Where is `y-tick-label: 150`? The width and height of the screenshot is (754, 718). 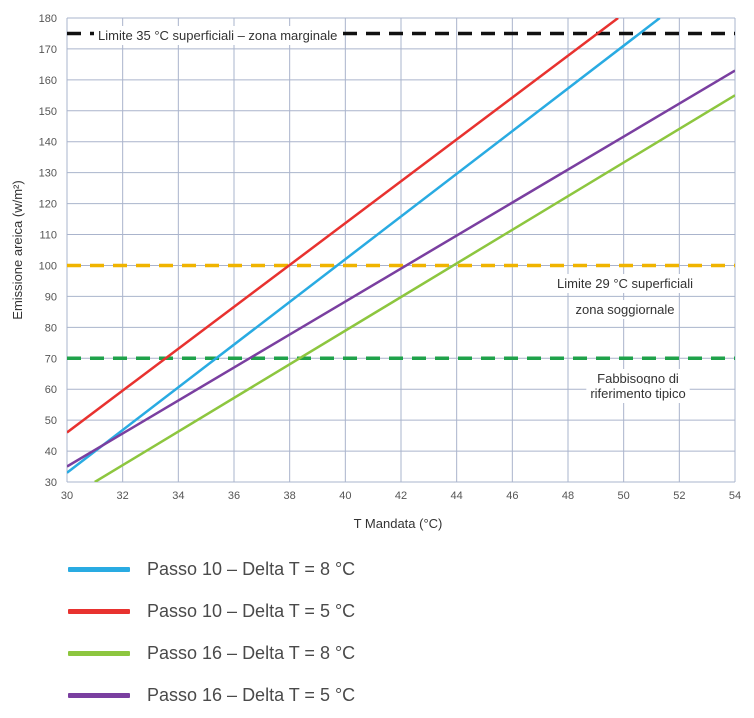 y-tick-label: 150 is located at coordinates (48, 112).